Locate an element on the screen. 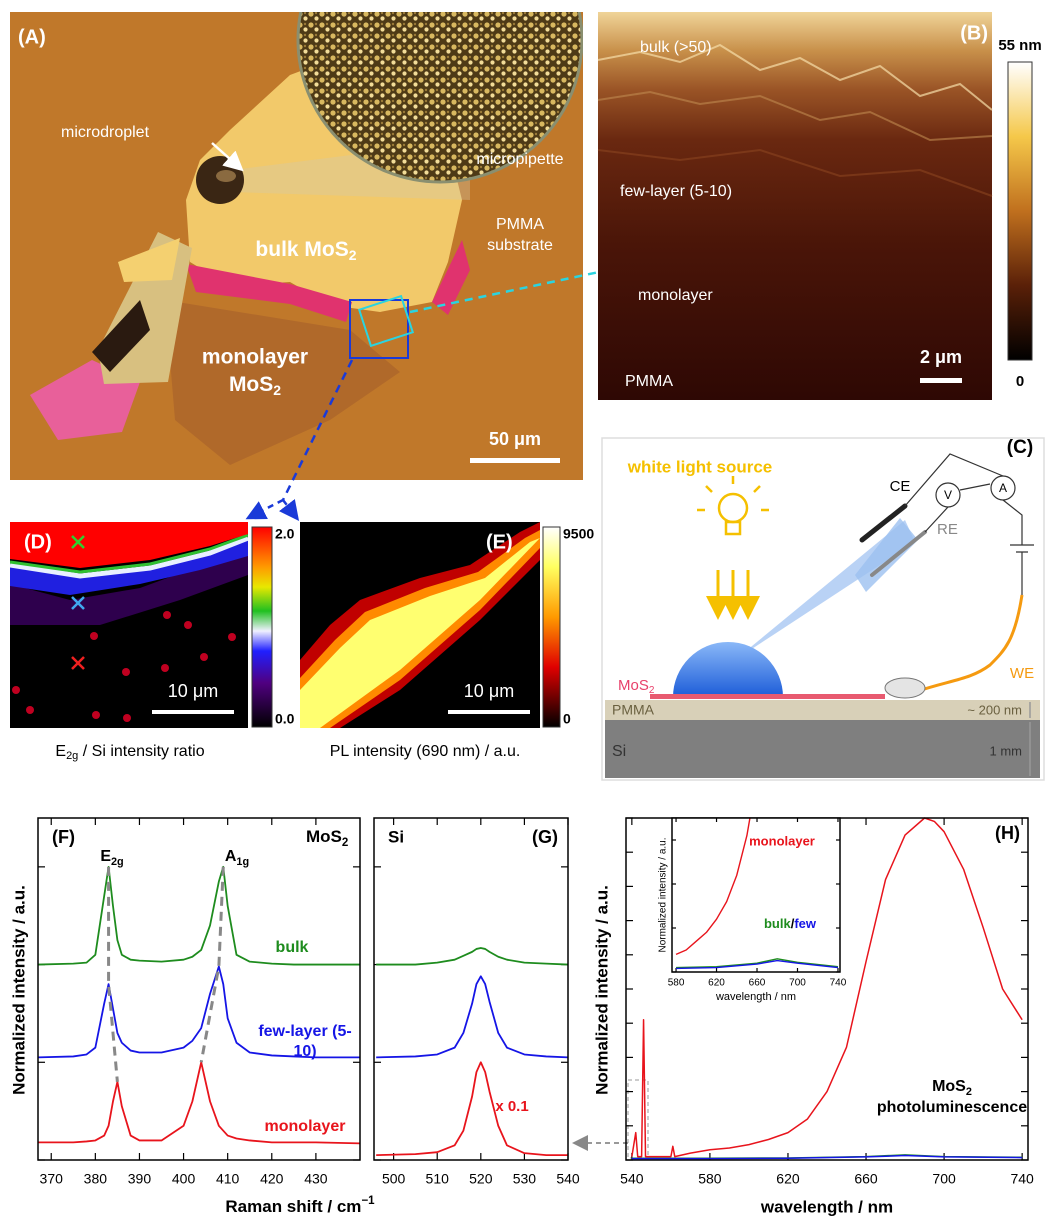 The image size is (1048, 1222). working-electrode is located at coordinates (969, 644).